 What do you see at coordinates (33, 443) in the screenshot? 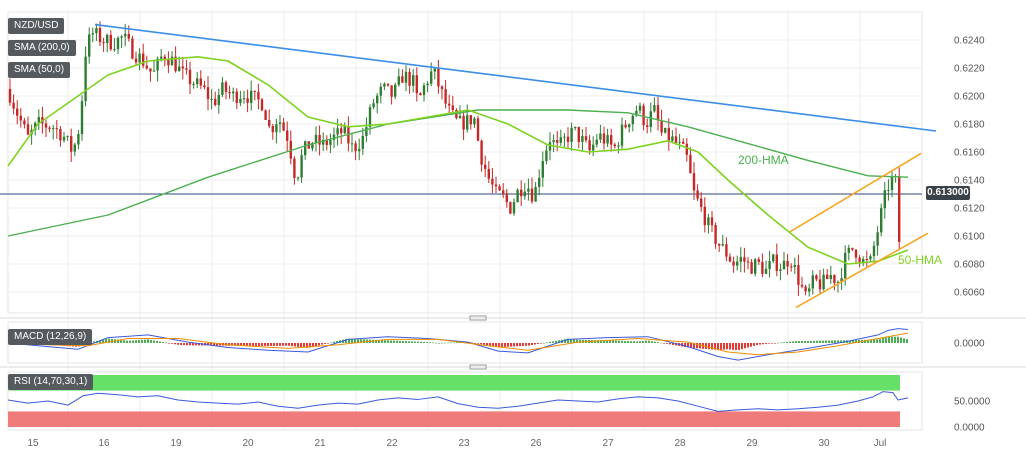
I see `x-tick-label: 15` at bounding box center [33, 443].